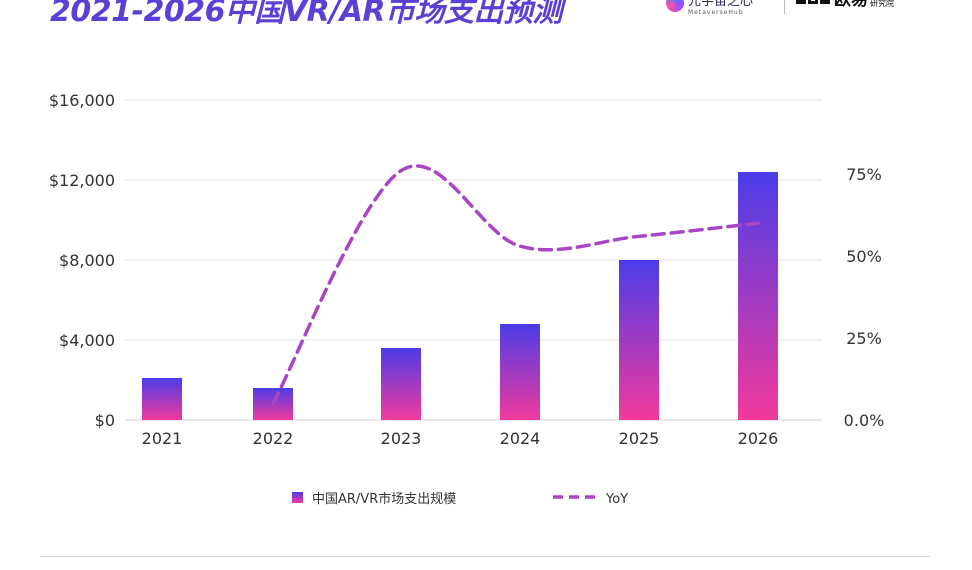 The width and height of the screenshot is (972, 570). I want to click on y-left-tick-label: $8,000, so click(87, 260).